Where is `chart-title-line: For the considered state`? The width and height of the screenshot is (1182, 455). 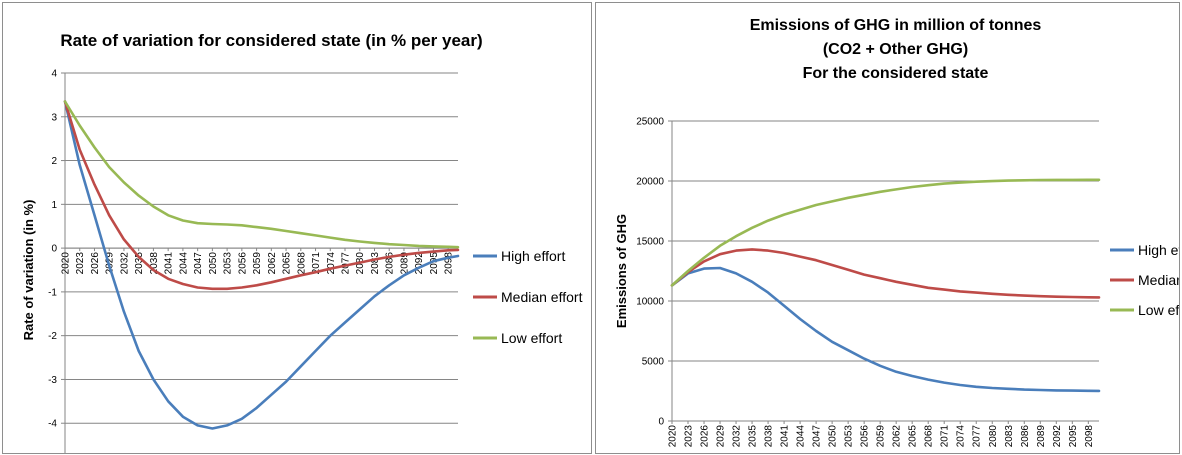
chart-title-line: For the considered state is located at coordinates (896, 73).